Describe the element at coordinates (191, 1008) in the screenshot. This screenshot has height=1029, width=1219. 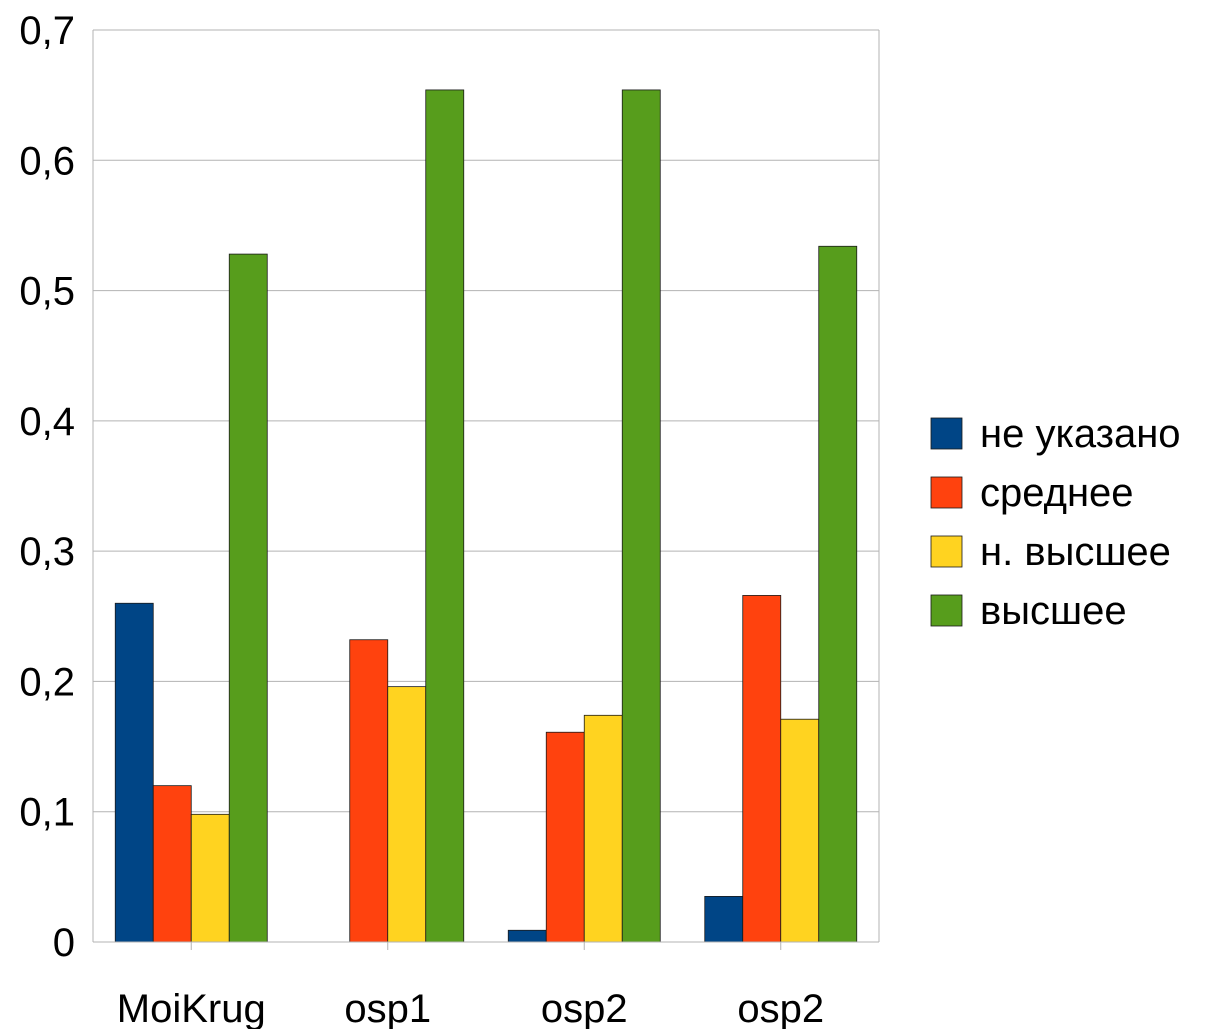
I see `x-tick-label: MoiKrug` at that location.